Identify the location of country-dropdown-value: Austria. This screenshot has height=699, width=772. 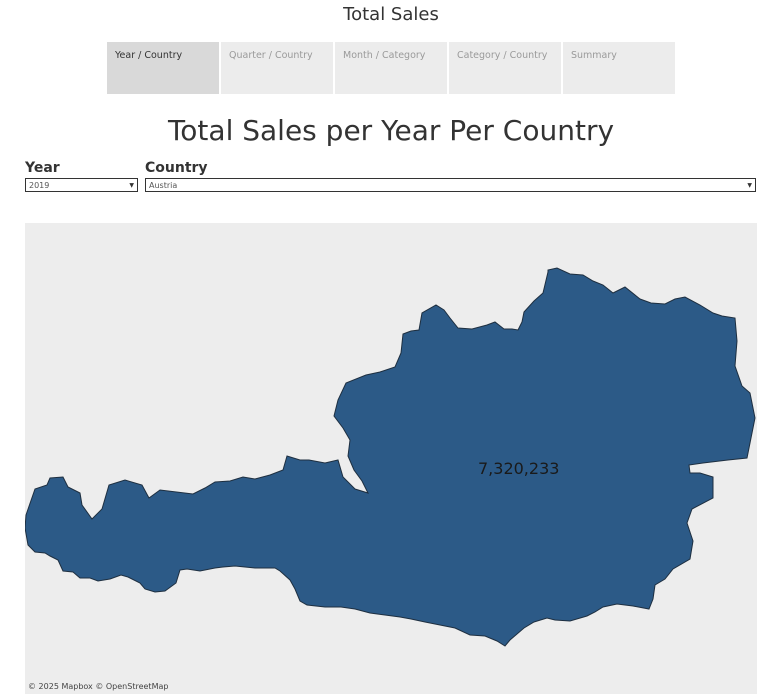
(163, 185).